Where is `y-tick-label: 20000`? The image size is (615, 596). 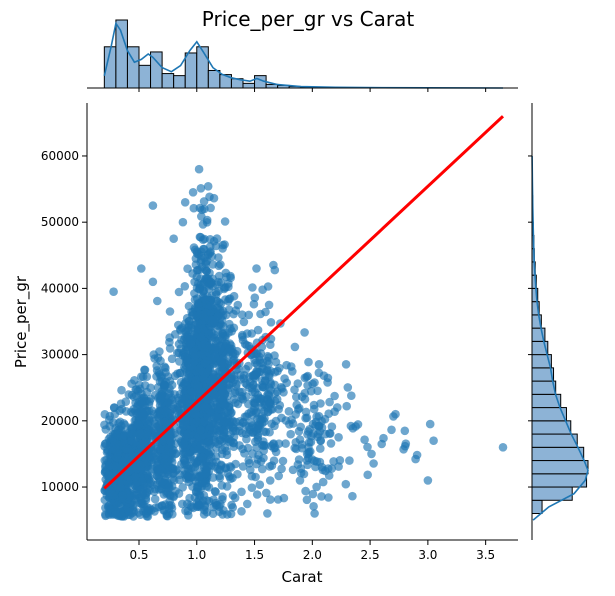 y-tick-label: 20000 is located at coordinates (60, 421).